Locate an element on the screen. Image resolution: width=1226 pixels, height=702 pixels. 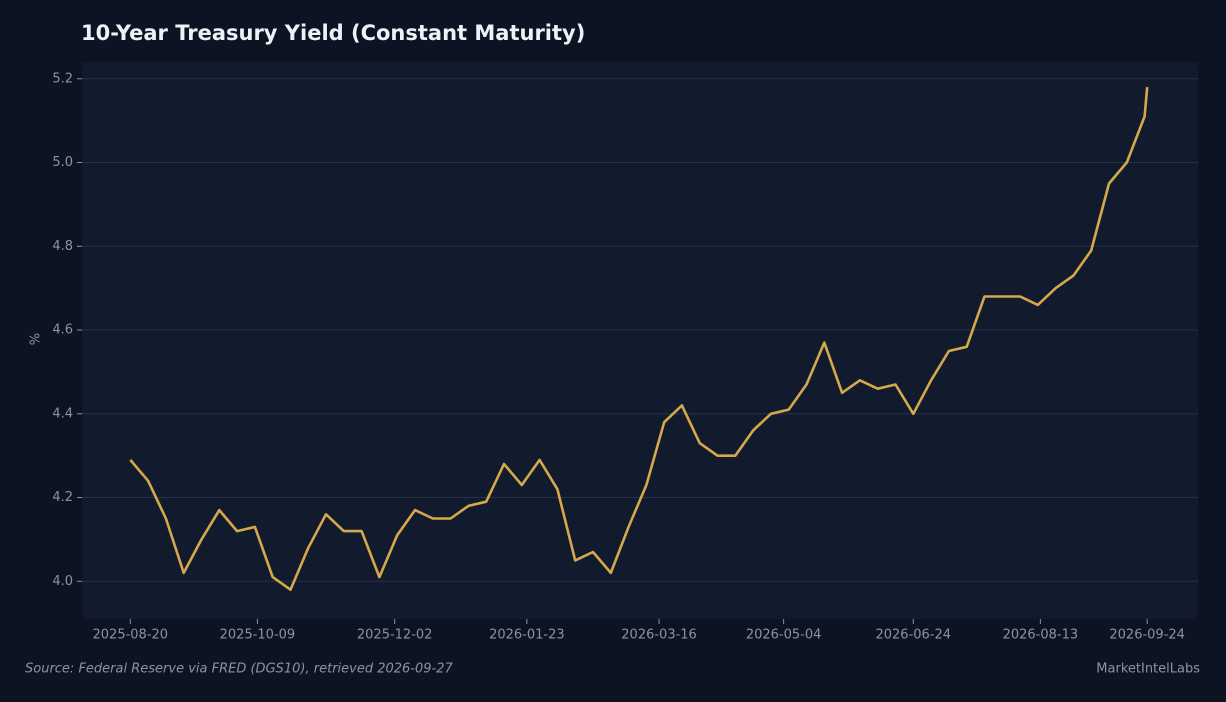
x-tick-label: 2026-08-13 is located at coordinates (1041, 635).